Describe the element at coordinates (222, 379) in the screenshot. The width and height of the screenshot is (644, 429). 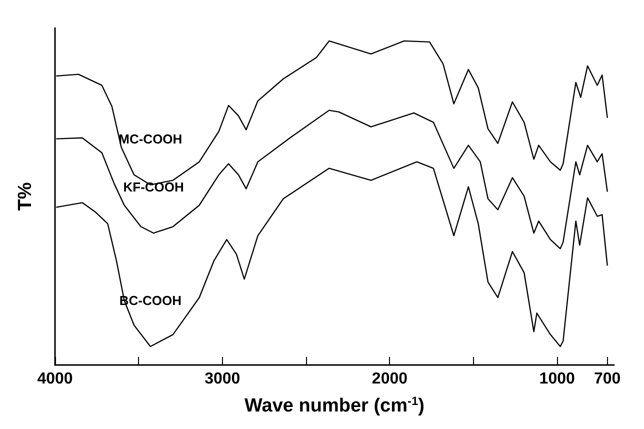
I see `x-tick-label: 3000` at that location.